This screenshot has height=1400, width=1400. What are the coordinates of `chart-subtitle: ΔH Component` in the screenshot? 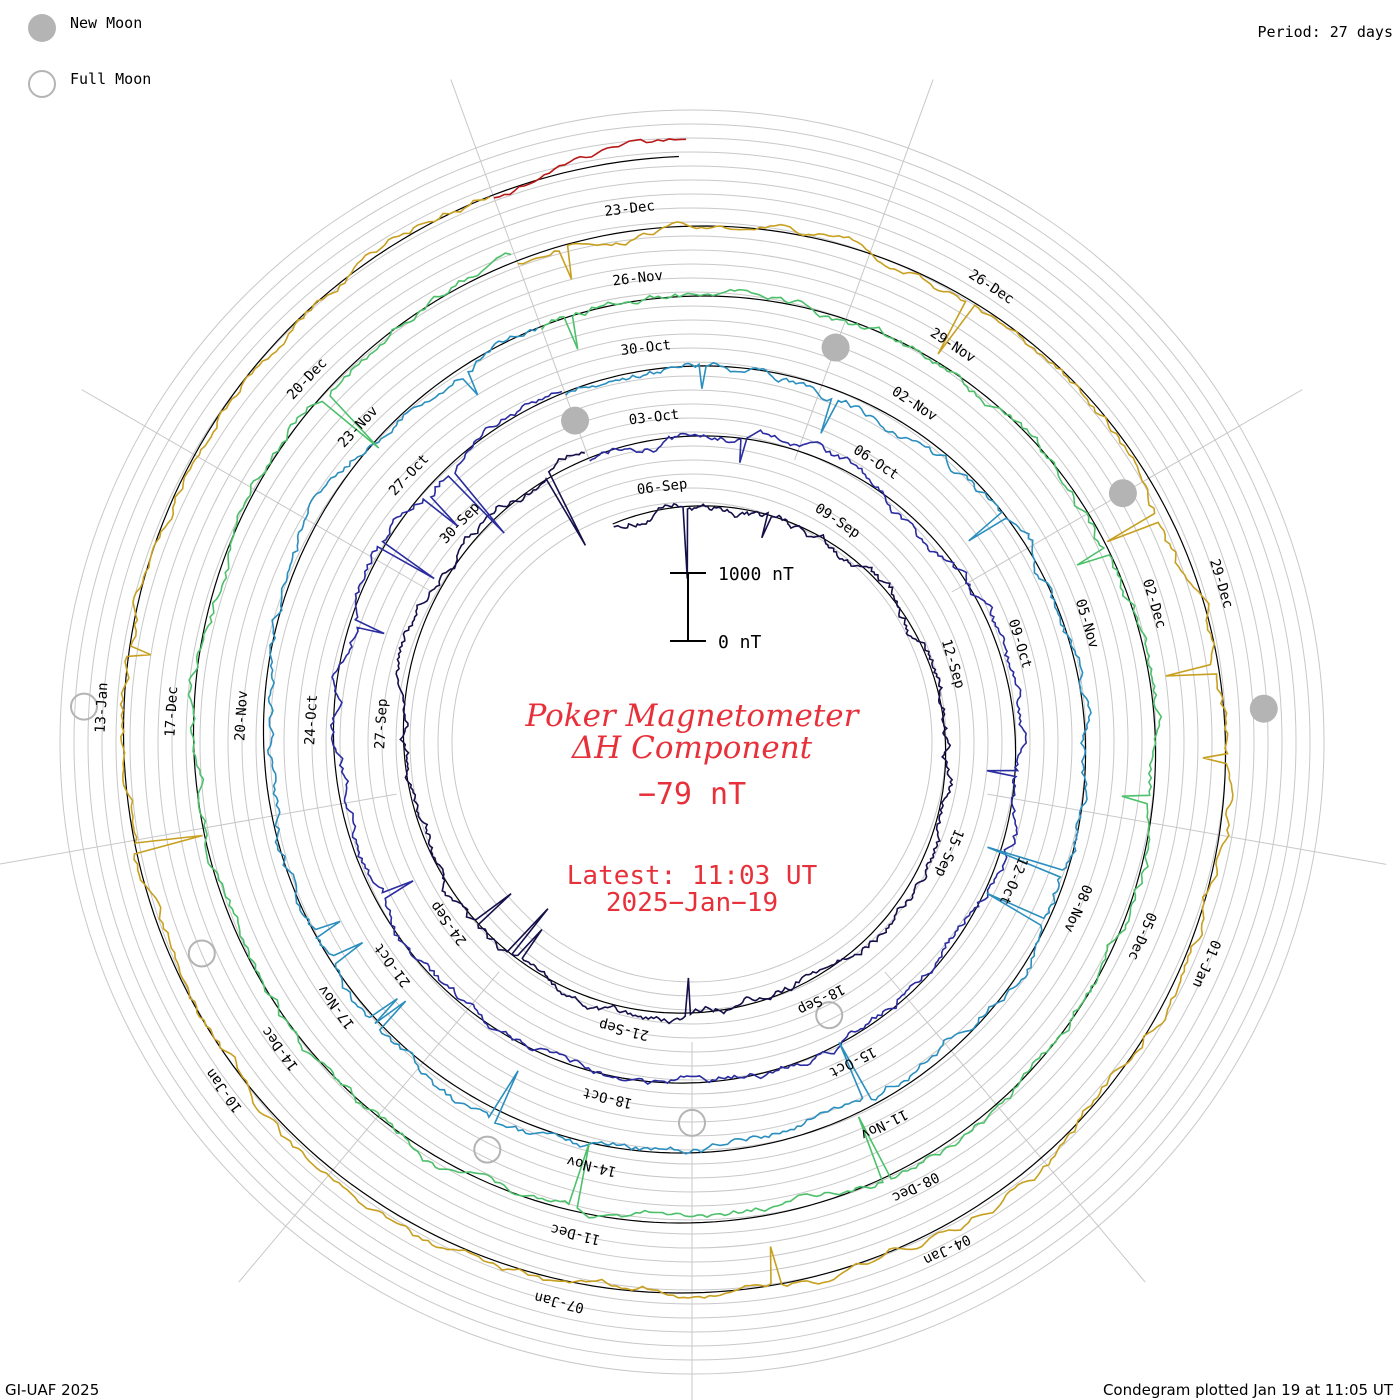 It's located at (692, 748).